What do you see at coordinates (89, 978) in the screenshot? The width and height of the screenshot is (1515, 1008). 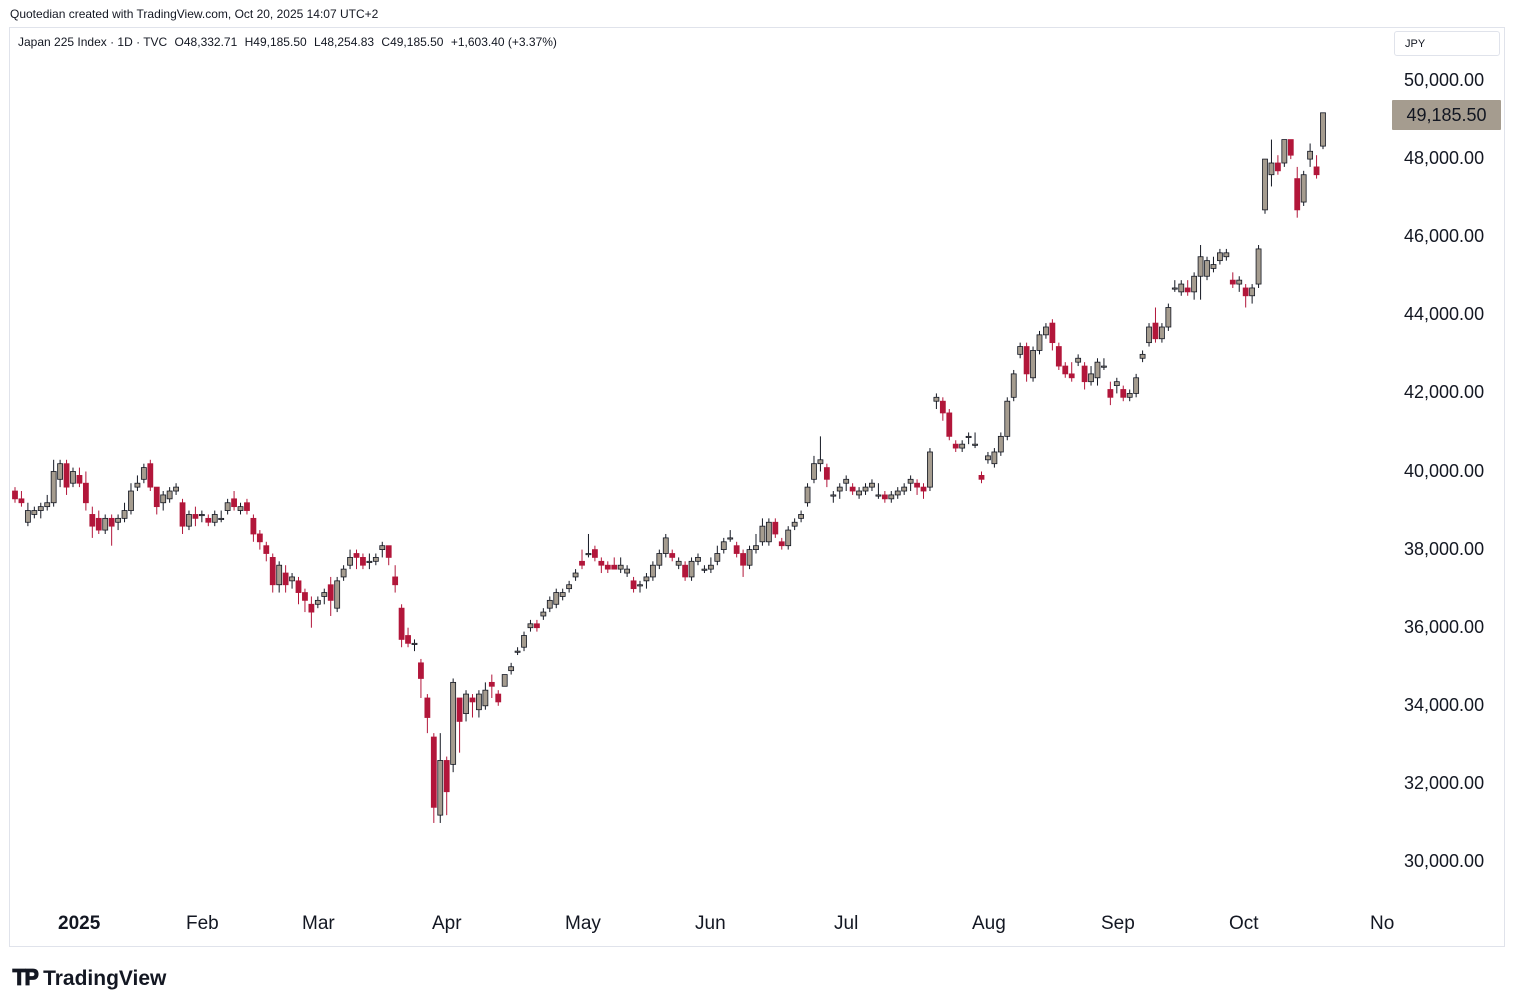 I see `tradingview-logo: 𝐓𝐏 TradingView` at bounding box center [89, 978].